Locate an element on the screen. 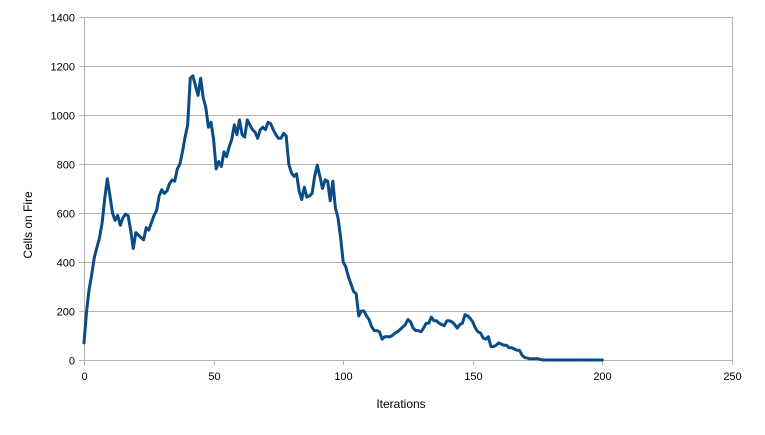 This screenshot has height=435, width=765. y-tick-label: 1200 is located at coordinates (63, 68).